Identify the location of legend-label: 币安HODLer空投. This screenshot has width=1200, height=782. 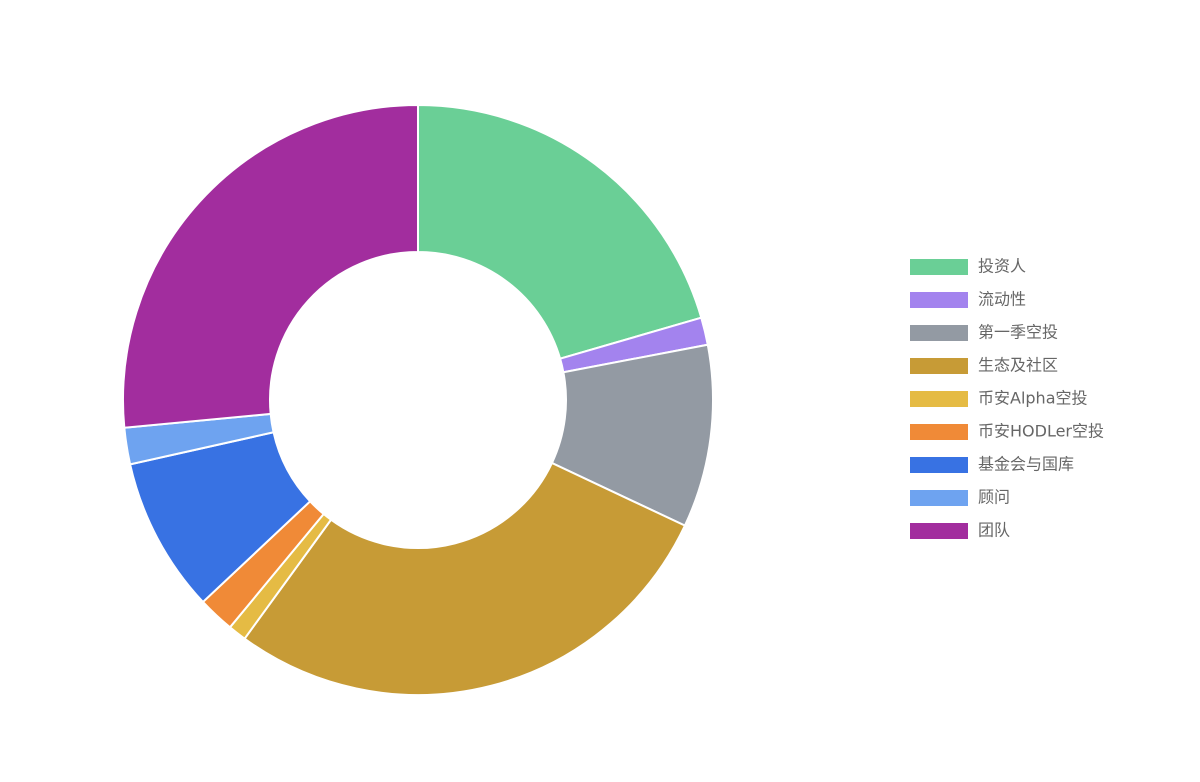
(1041, 431).